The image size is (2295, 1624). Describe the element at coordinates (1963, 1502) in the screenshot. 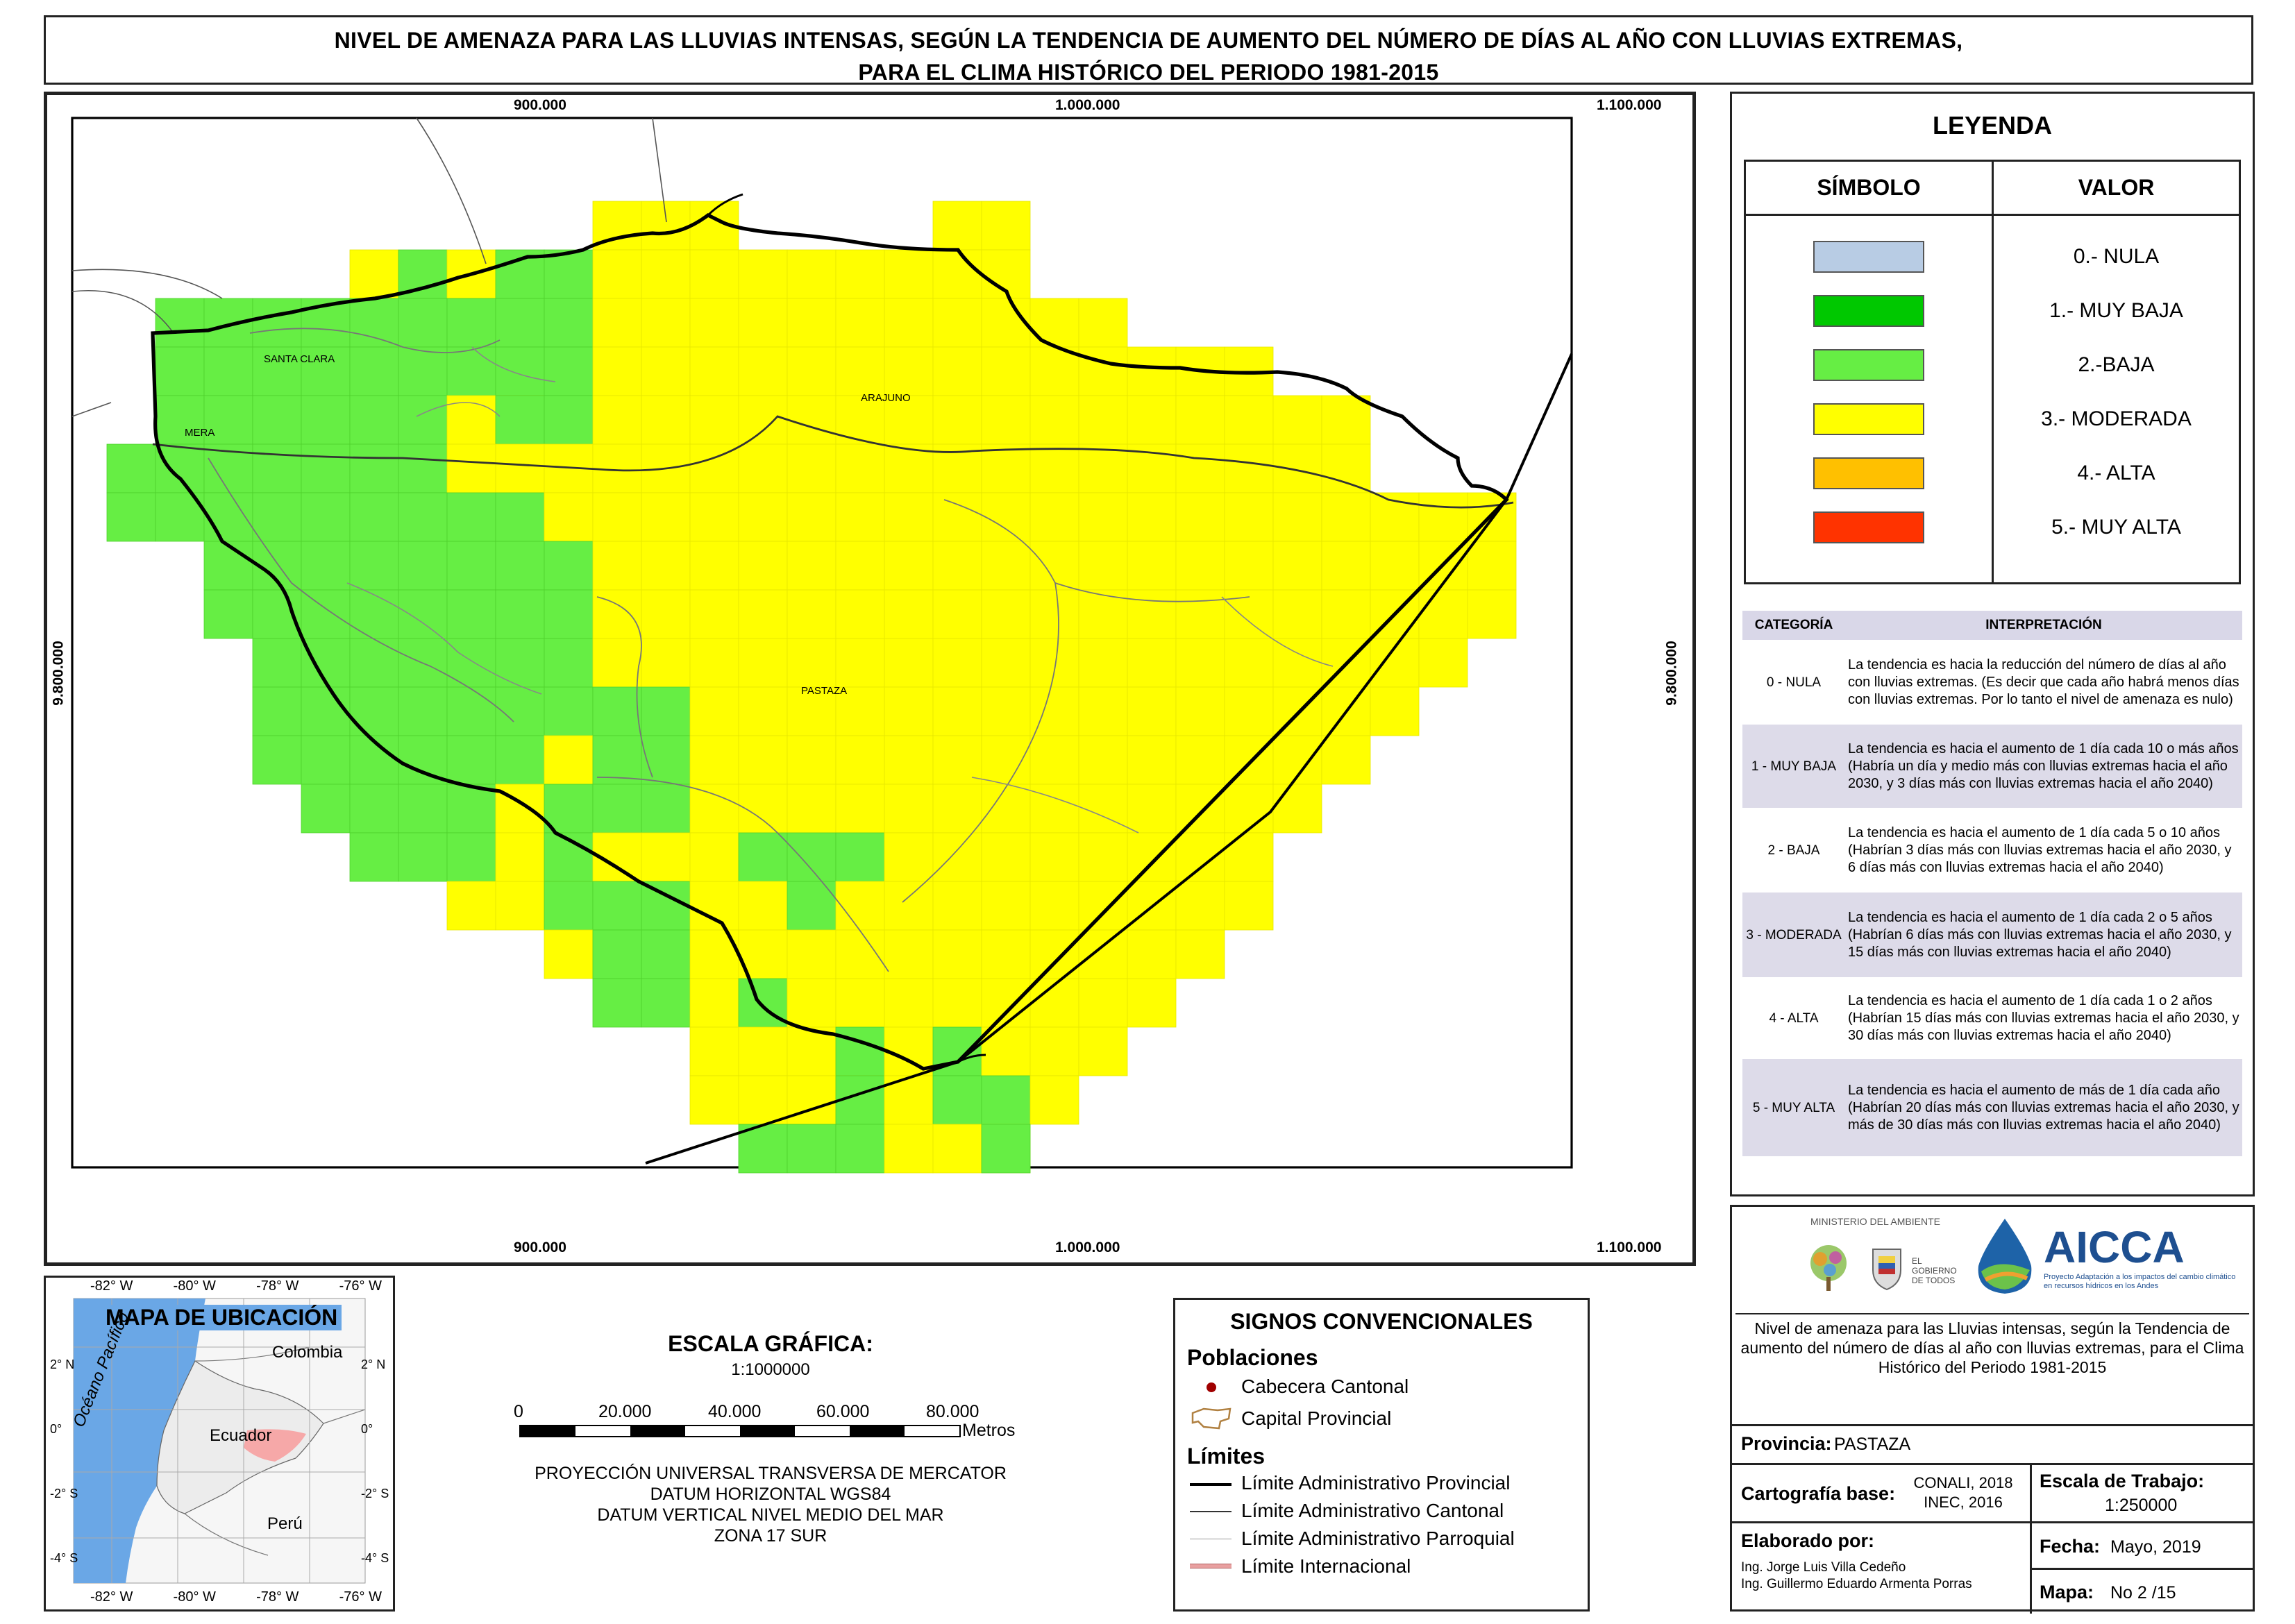

I see `cartografia-value-1: INEC, 2016` at that location.